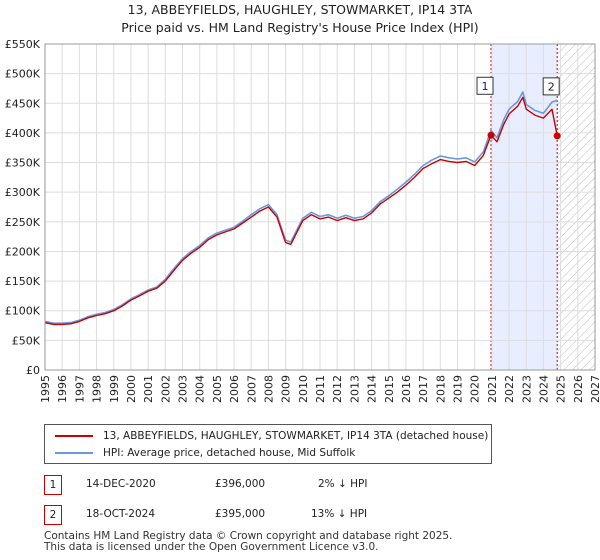  Describe the element at coordinates (23, 44) in the screenshot. I see `y-tick-label: £550K` at that location.